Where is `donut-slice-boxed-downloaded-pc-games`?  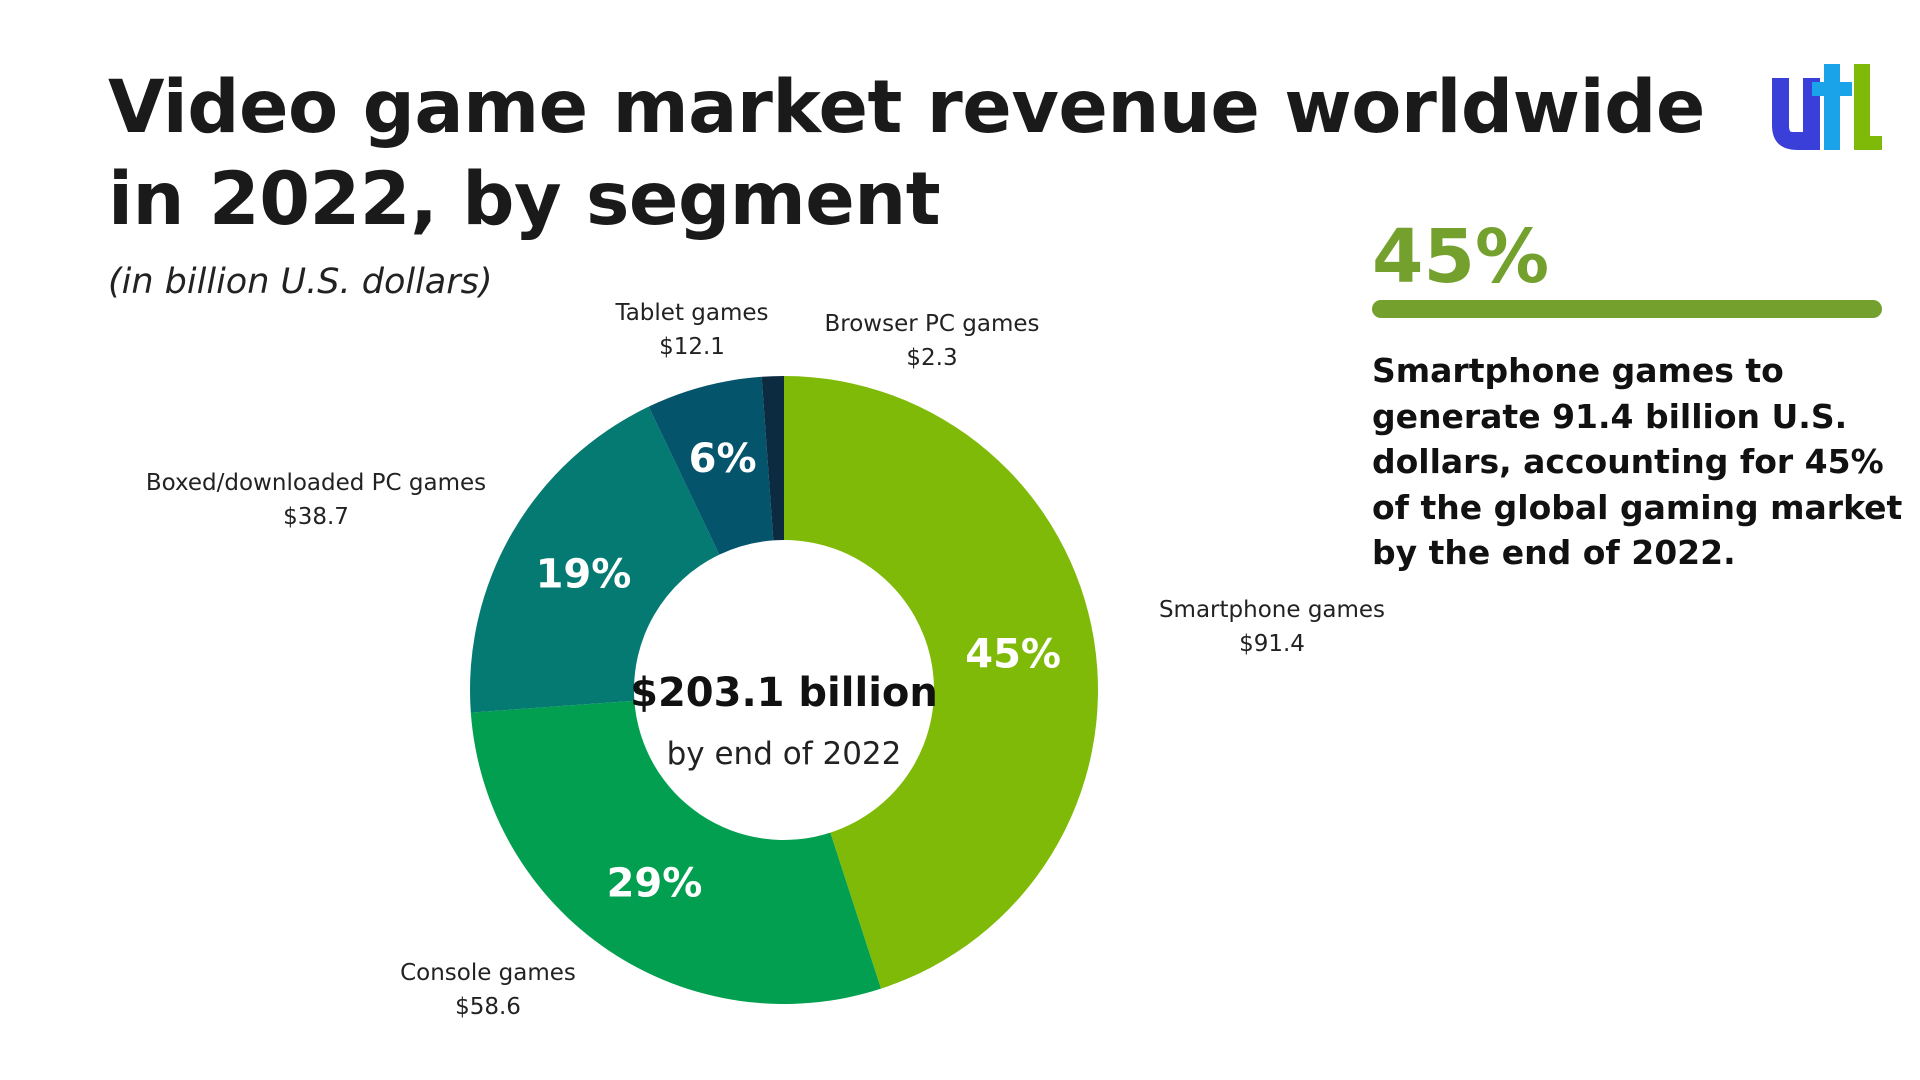
donut-slice-boxed-downloaded-pc-games is located at coordinates (595, 559).